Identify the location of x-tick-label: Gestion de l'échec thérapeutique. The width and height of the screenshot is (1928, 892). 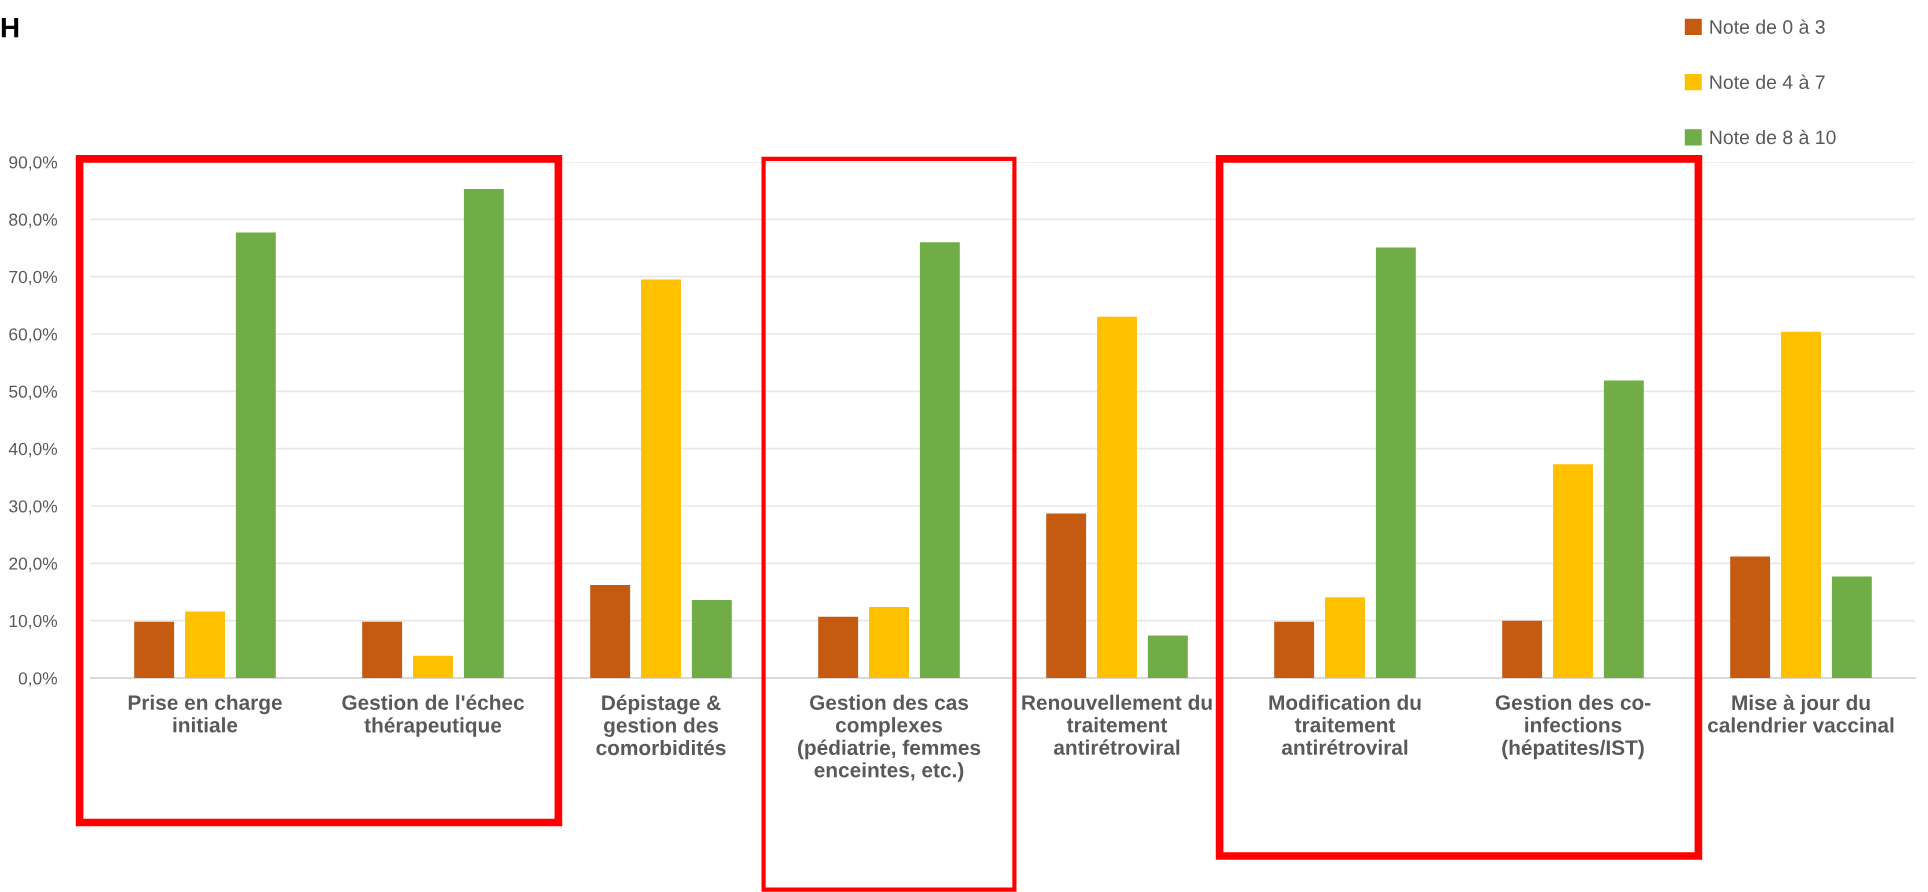
(433, 715).